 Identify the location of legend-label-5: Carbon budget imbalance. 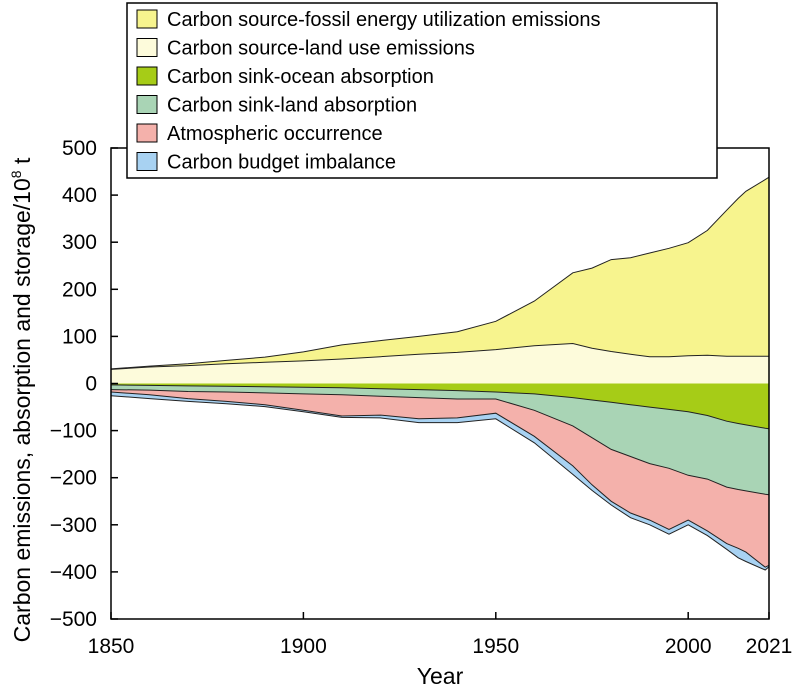
(281, 163).